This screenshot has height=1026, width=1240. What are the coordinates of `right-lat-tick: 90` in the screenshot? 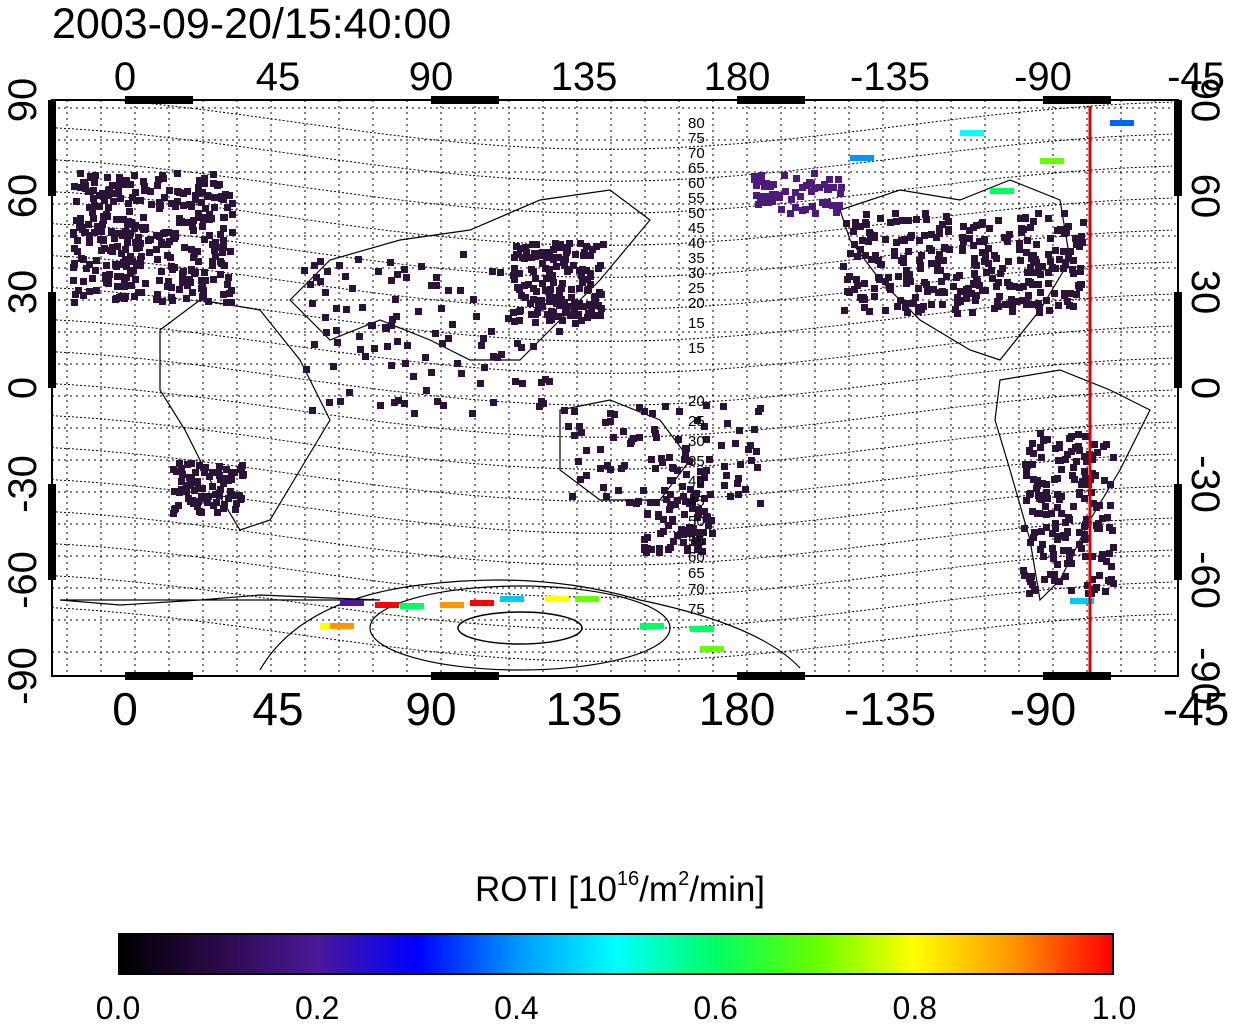 It's located at (1205, 100).